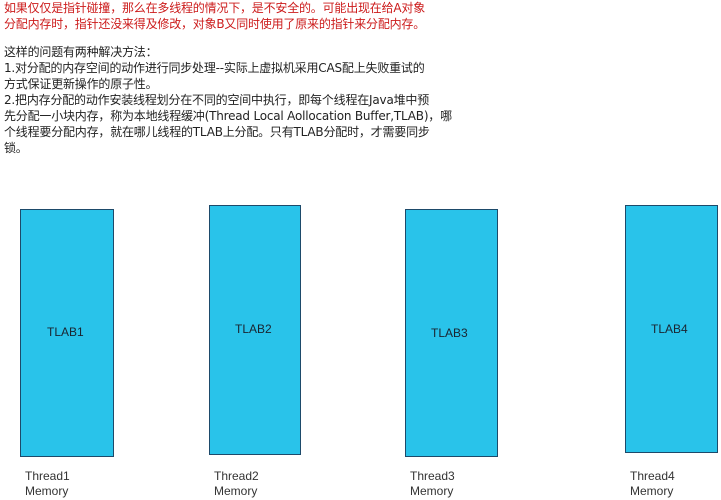  I want to click on thread3-memory: Memory, so click(432, 491).